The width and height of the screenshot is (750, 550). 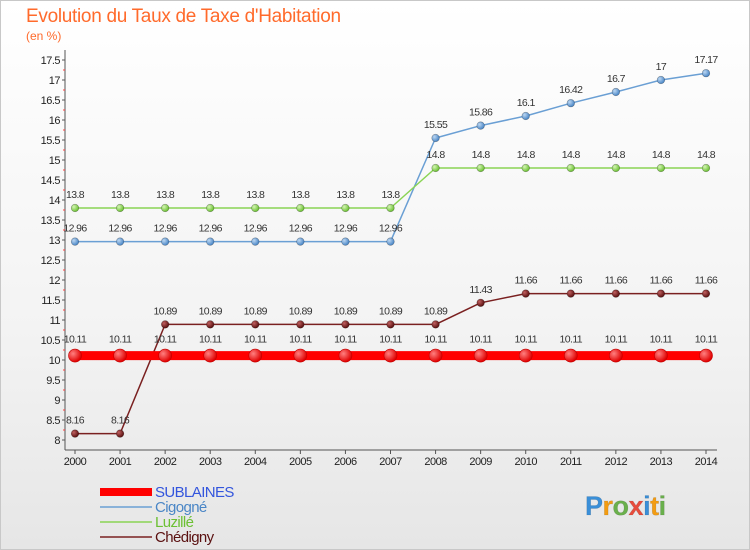 I want to click on data-label: 8.16, so click(x=75, y=421).